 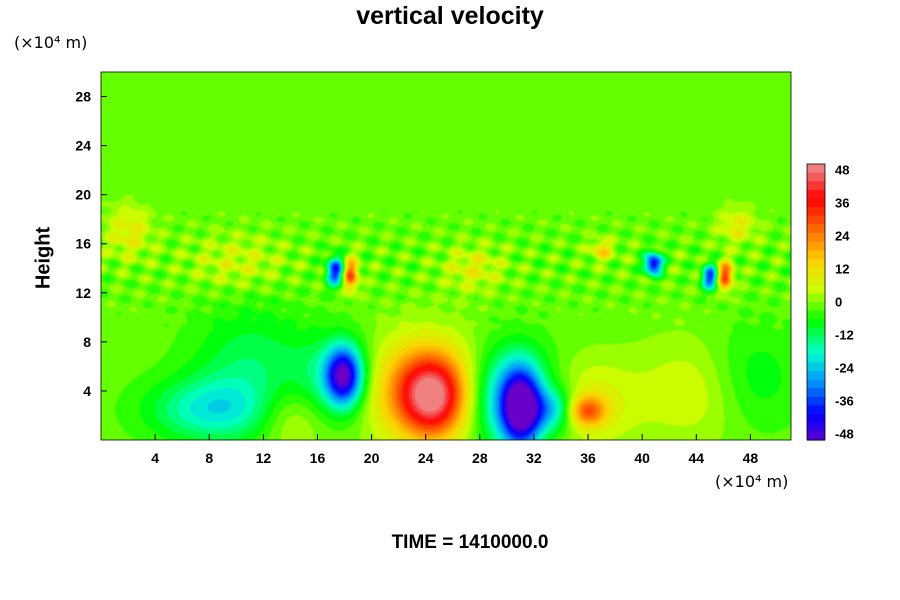 I want to click on y-tick-label: 16, so click(x=83, y=244).